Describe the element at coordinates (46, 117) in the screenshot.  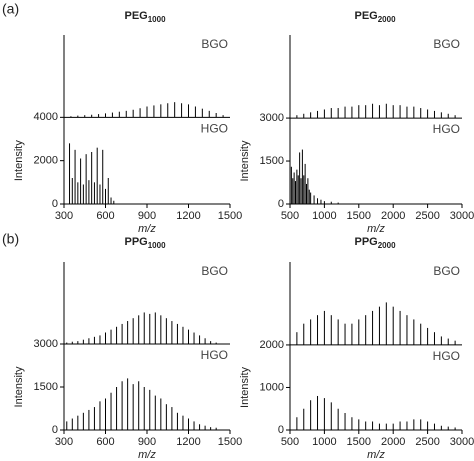
I see `y-tick-label: 4000` at that location.